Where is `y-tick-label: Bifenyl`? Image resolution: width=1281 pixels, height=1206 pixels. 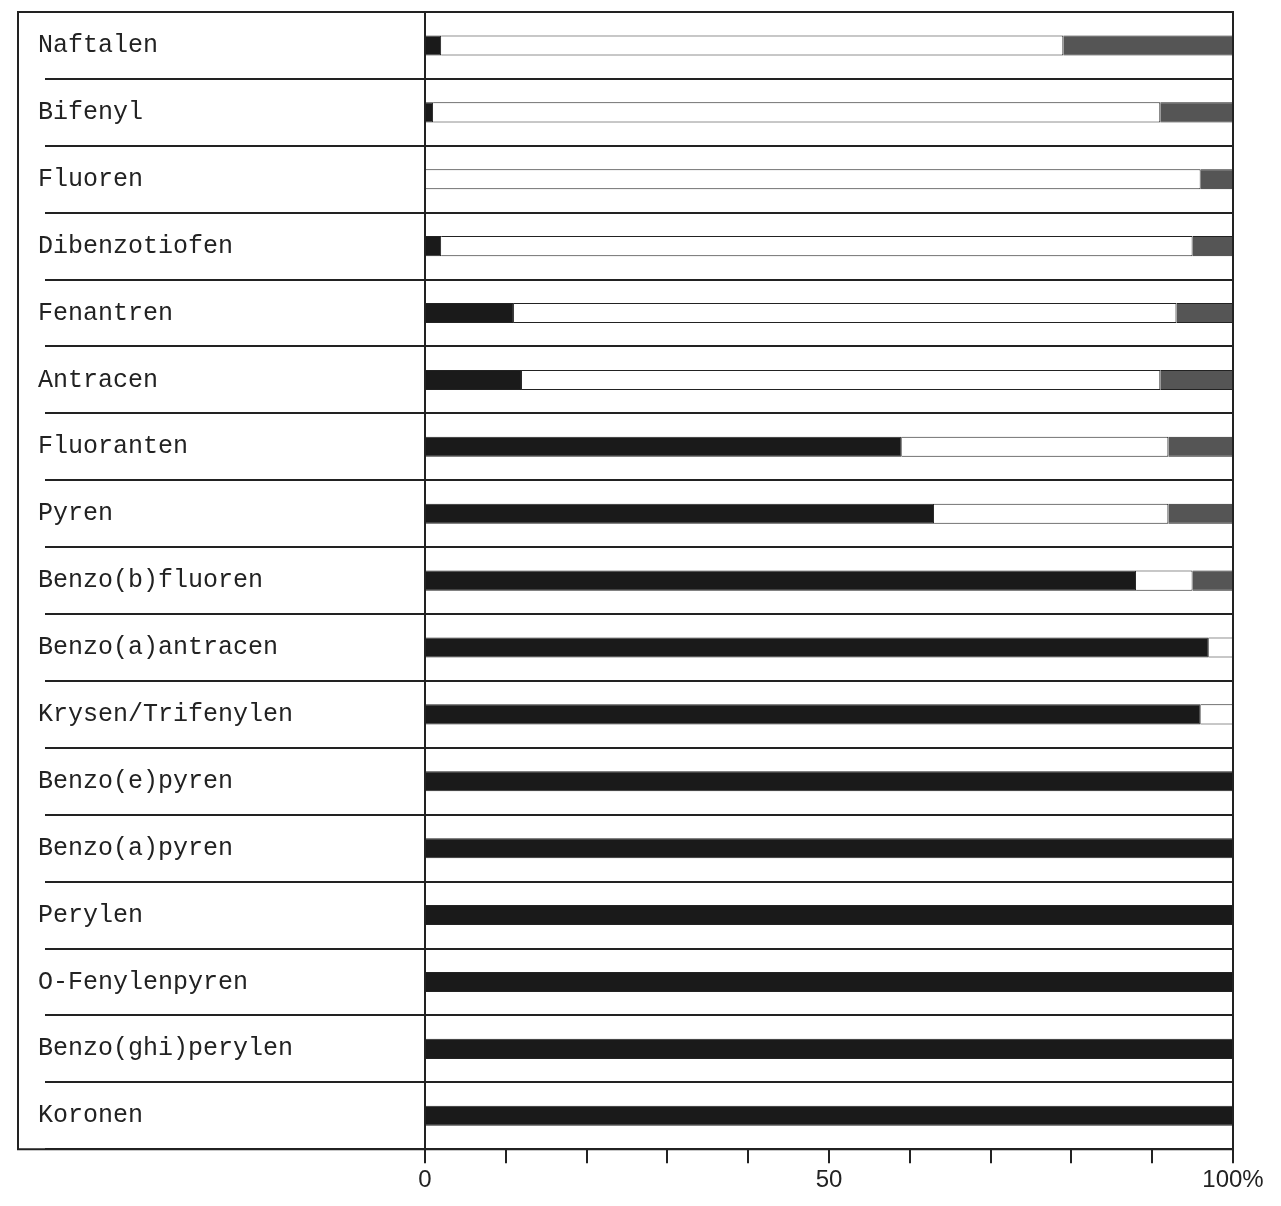
y-tick-label: Bifenyl is located at coordinates (91, 112).